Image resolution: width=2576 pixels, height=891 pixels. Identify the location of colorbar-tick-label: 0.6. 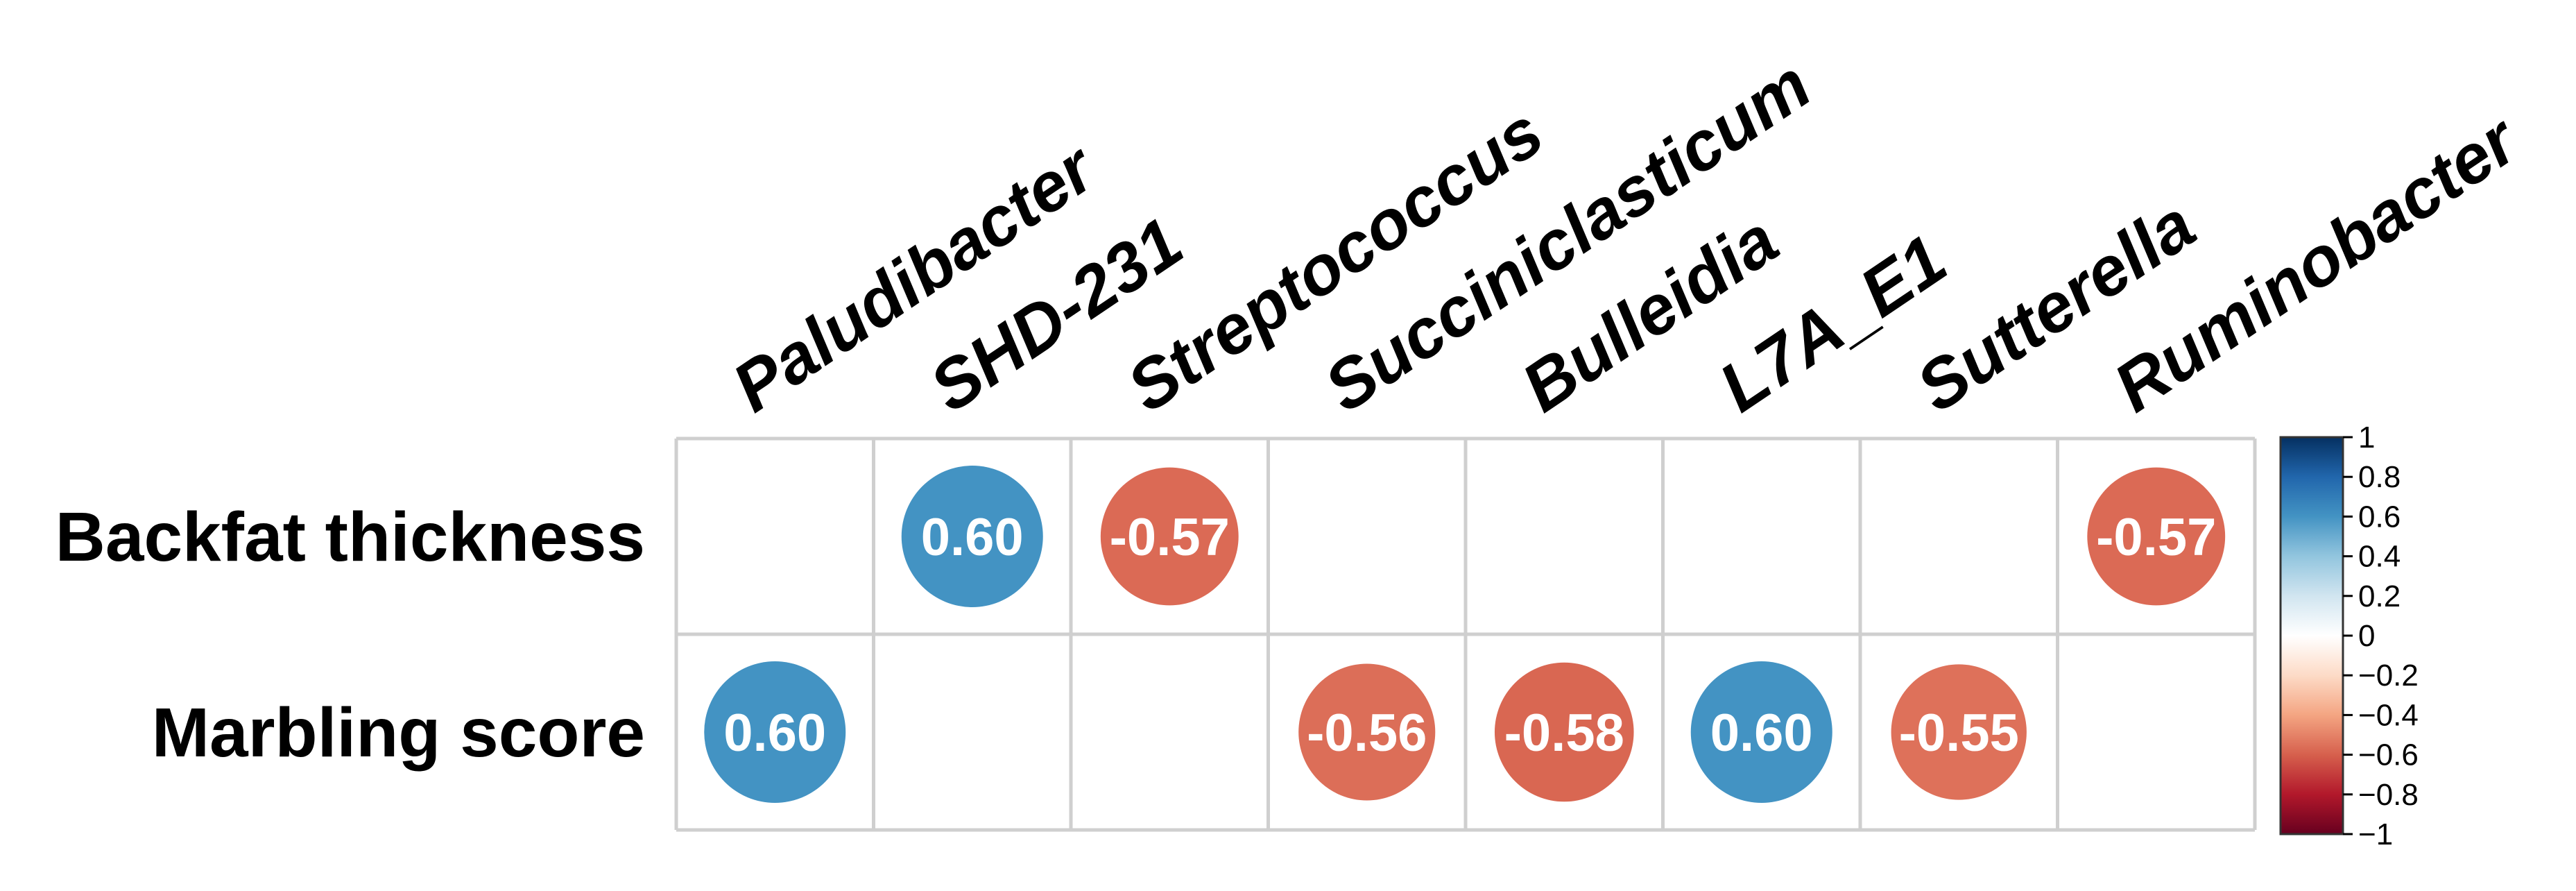
(2379, 517).